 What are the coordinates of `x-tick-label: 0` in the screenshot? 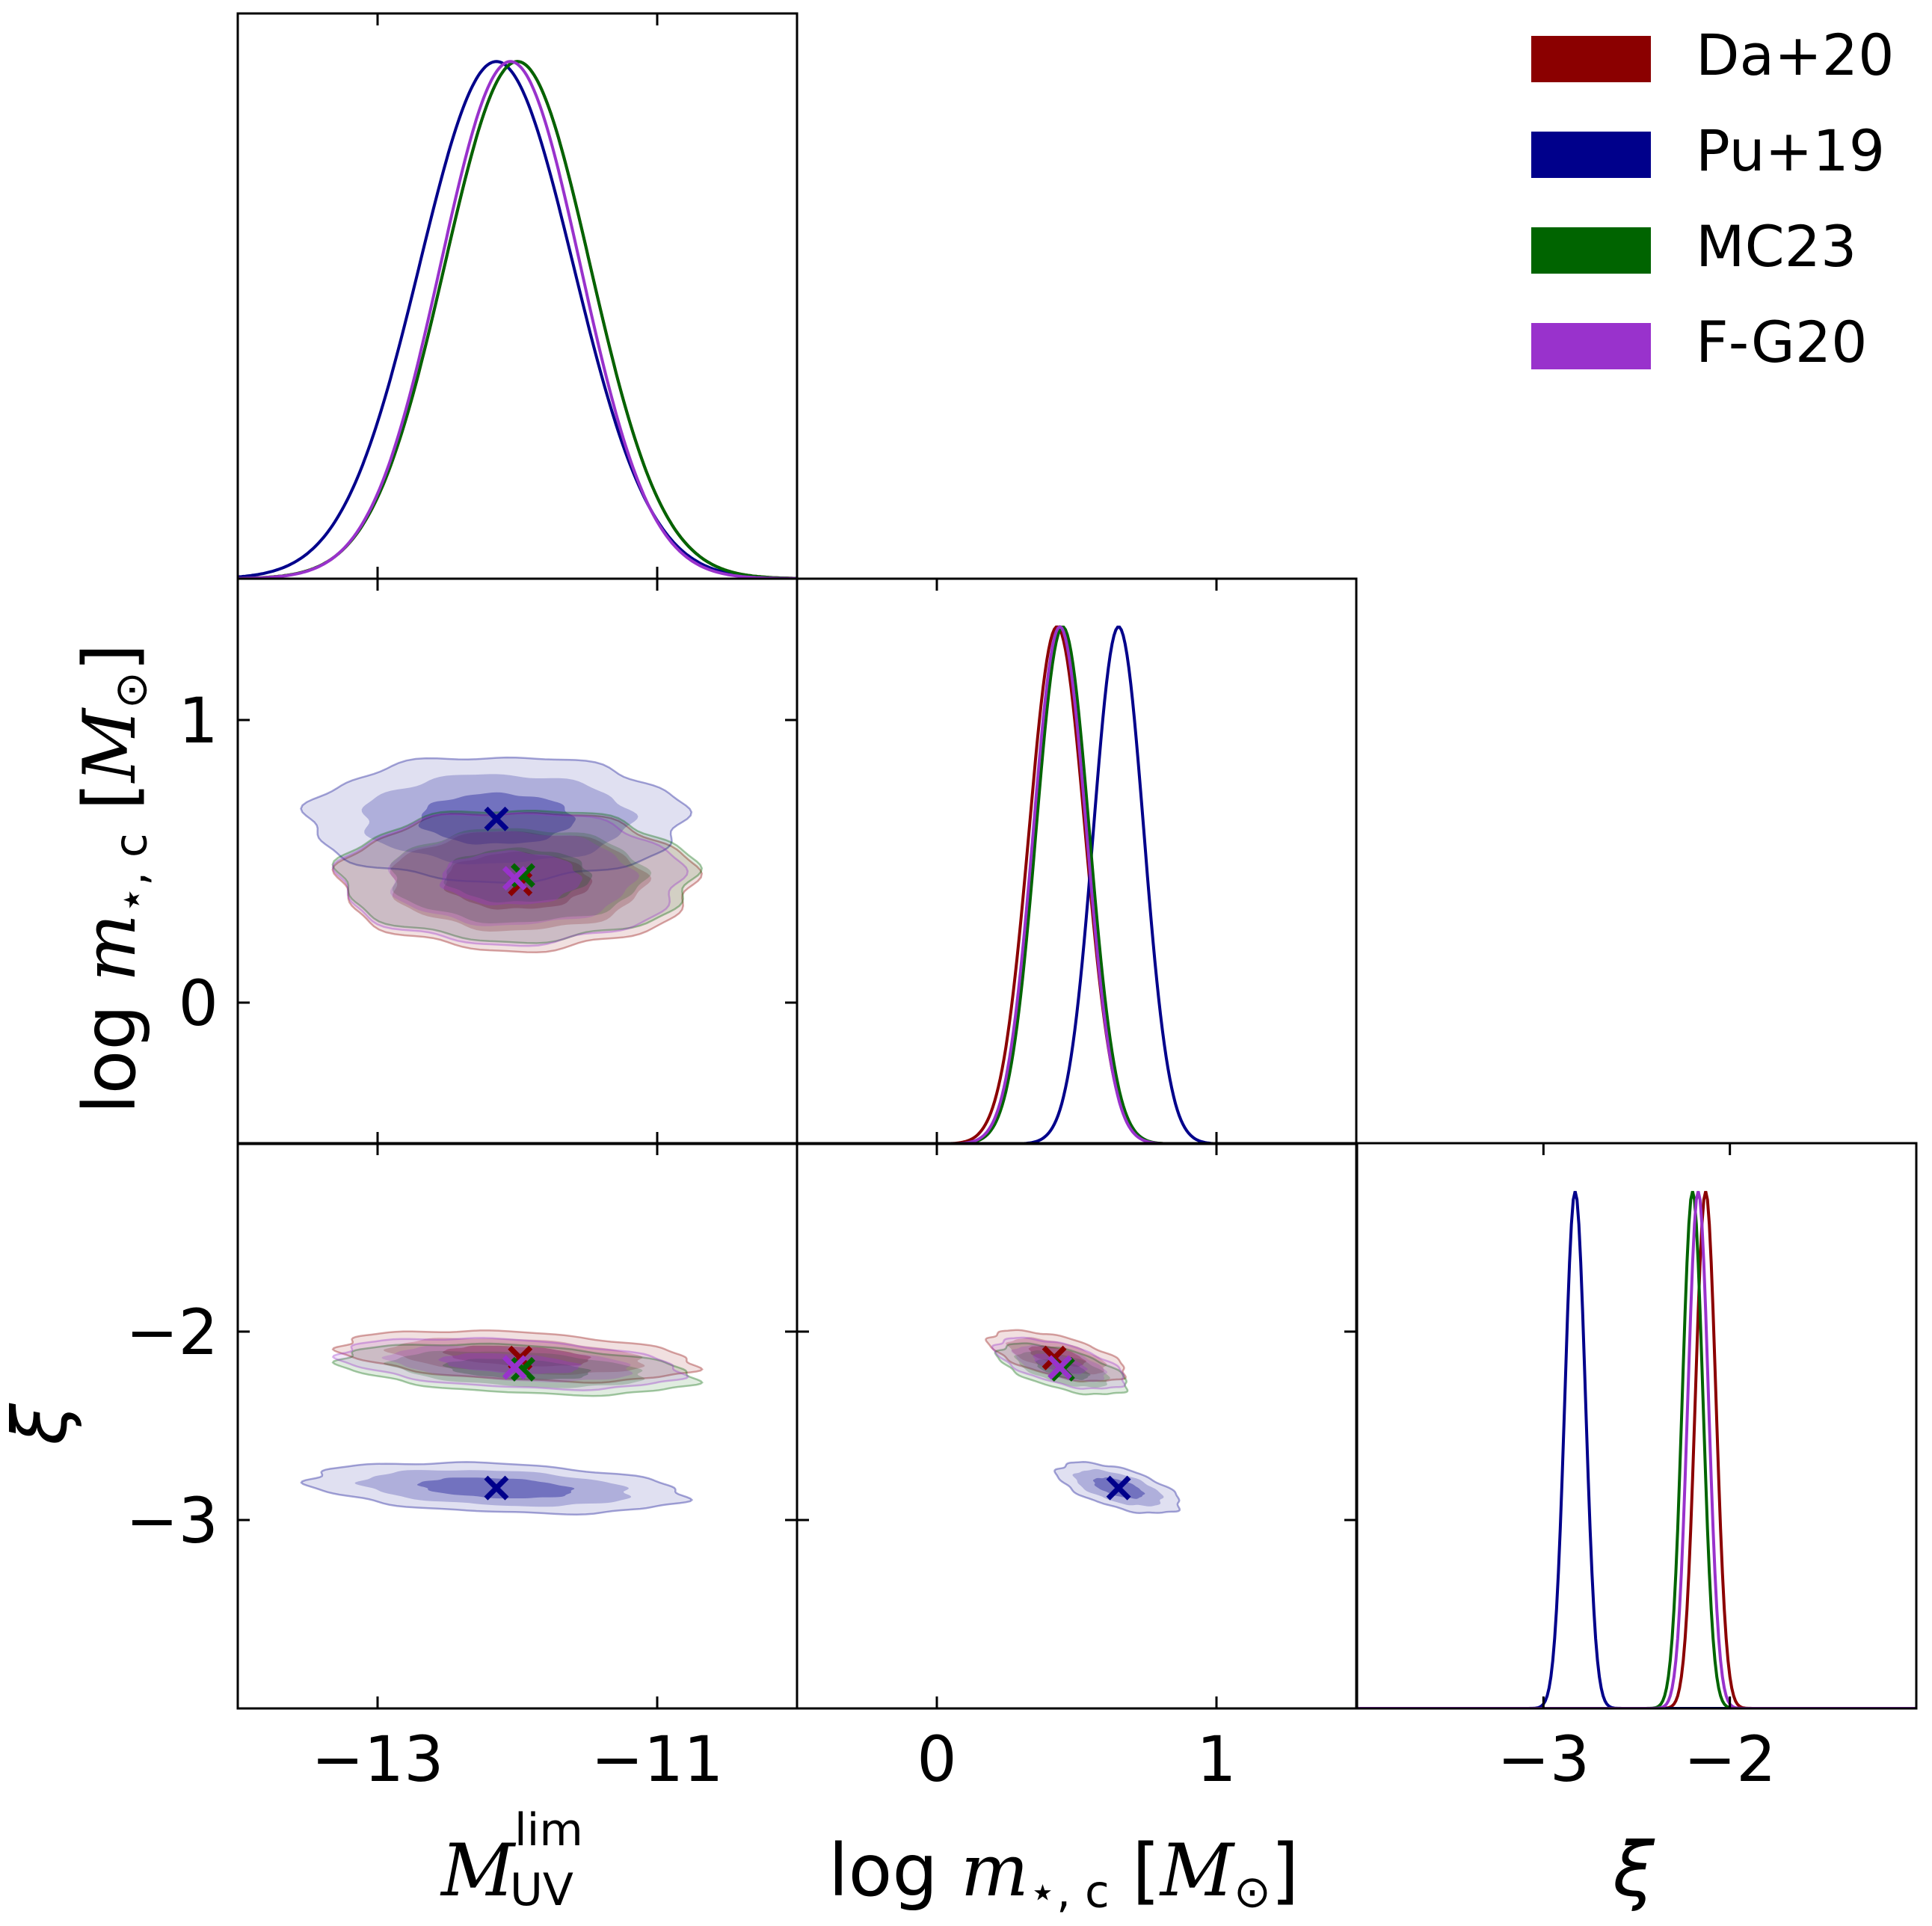 It's located at (936, 1759).